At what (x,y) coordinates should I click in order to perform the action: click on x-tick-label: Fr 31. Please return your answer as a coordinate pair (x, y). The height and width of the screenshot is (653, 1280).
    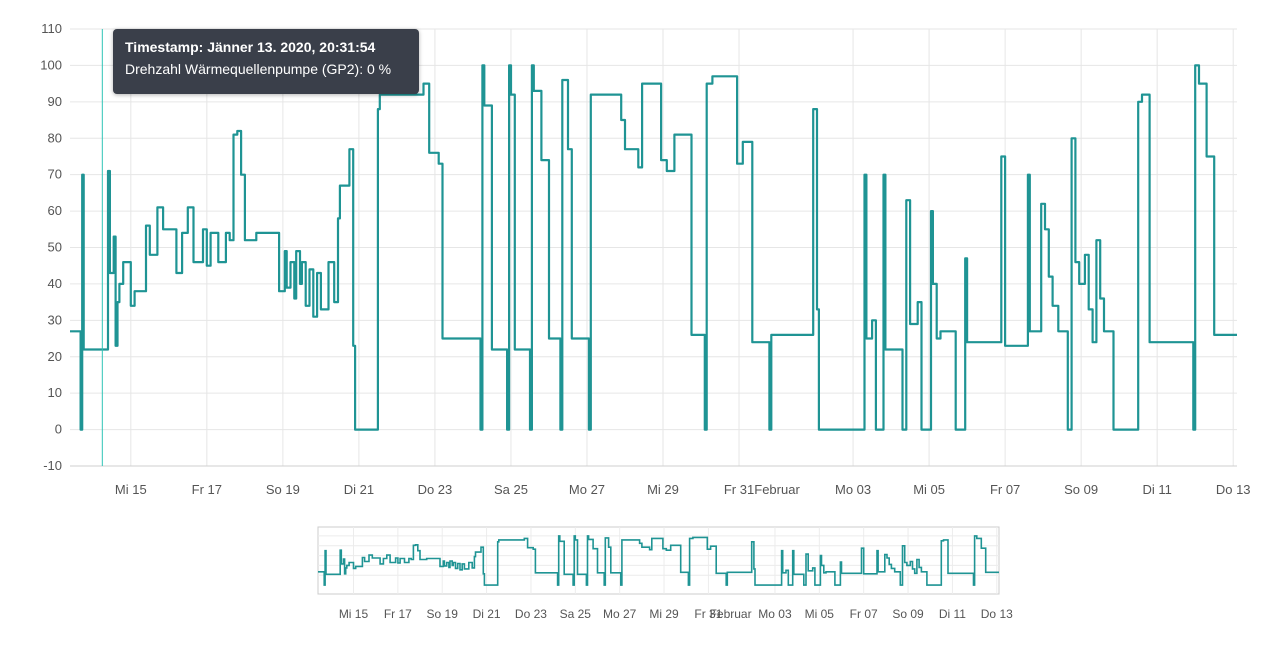
    Looking at the image, I should click on (739, 489).